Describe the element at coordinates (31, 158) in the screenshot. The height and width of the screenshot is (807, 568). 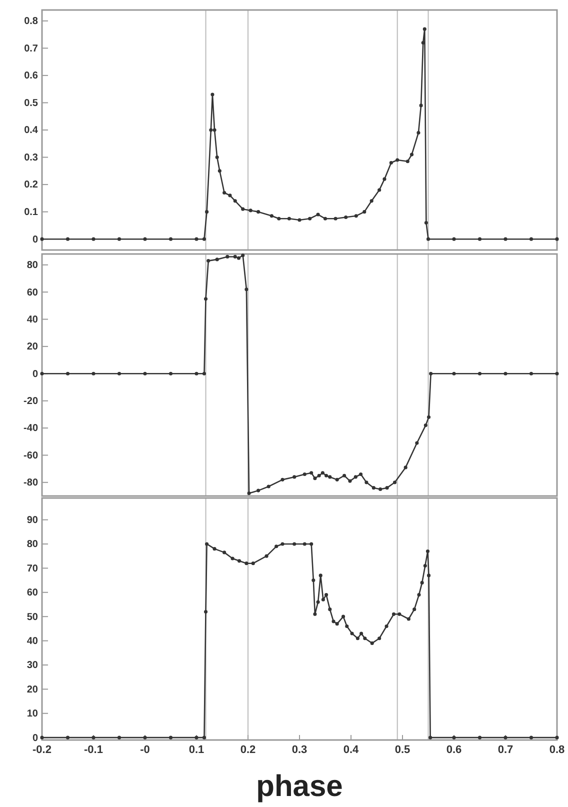
I see `y-tick-label: 0.3` at that location.